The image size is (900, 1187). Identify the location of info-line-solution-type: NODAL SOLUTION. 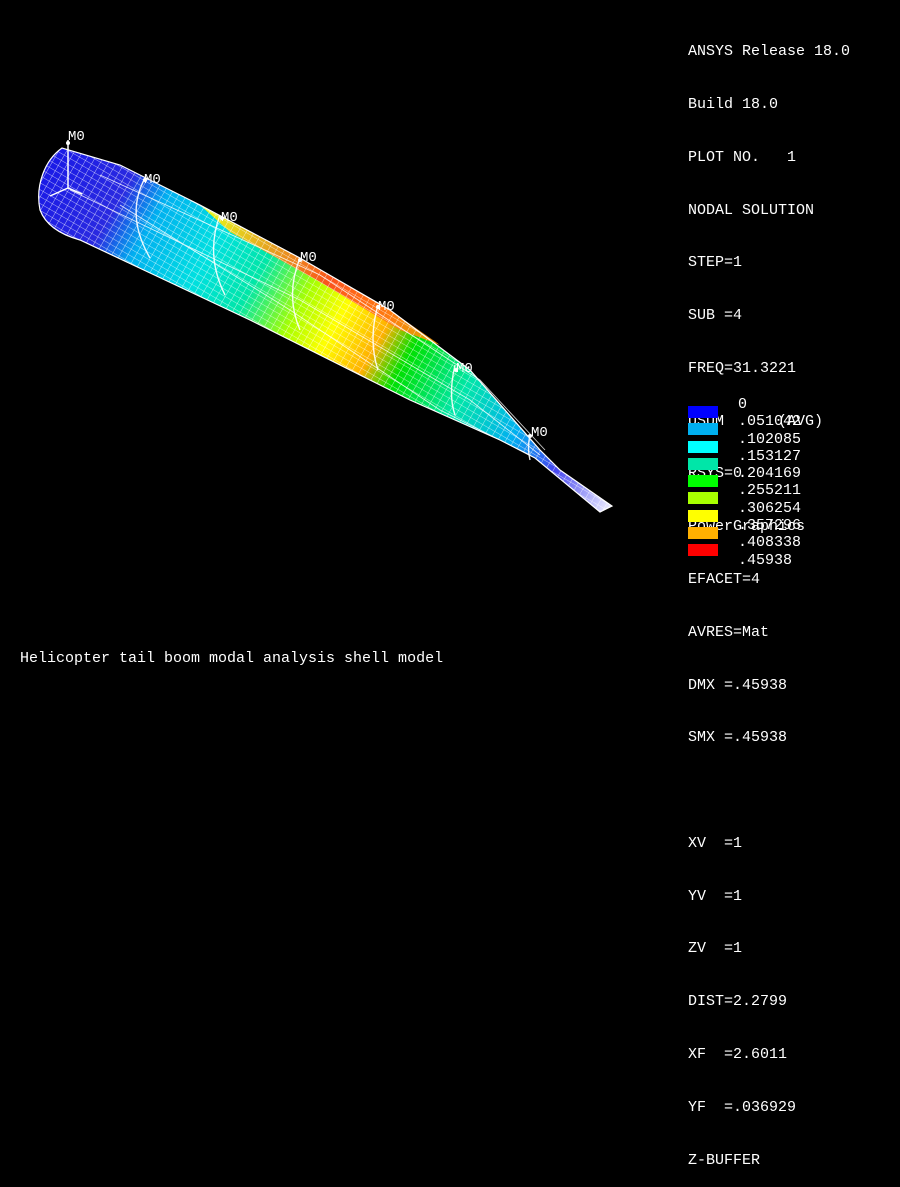
(751, 210).